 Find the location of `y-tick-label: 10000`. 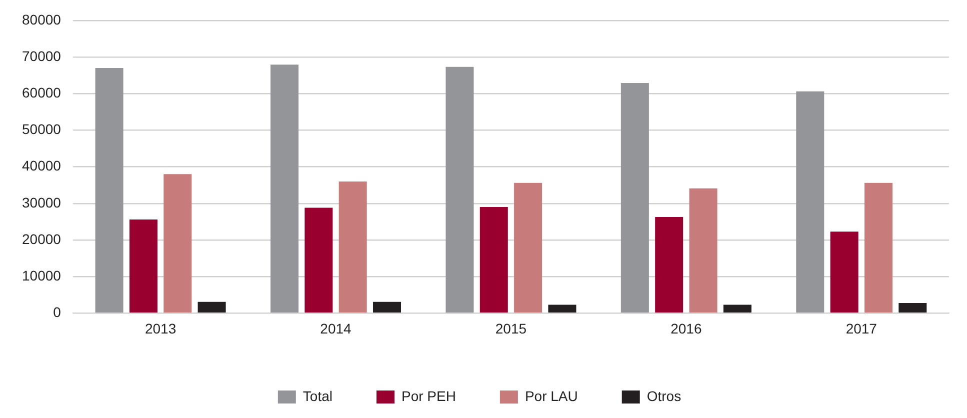

y-tick-label: 10000 is located at coordinates (42, 275).